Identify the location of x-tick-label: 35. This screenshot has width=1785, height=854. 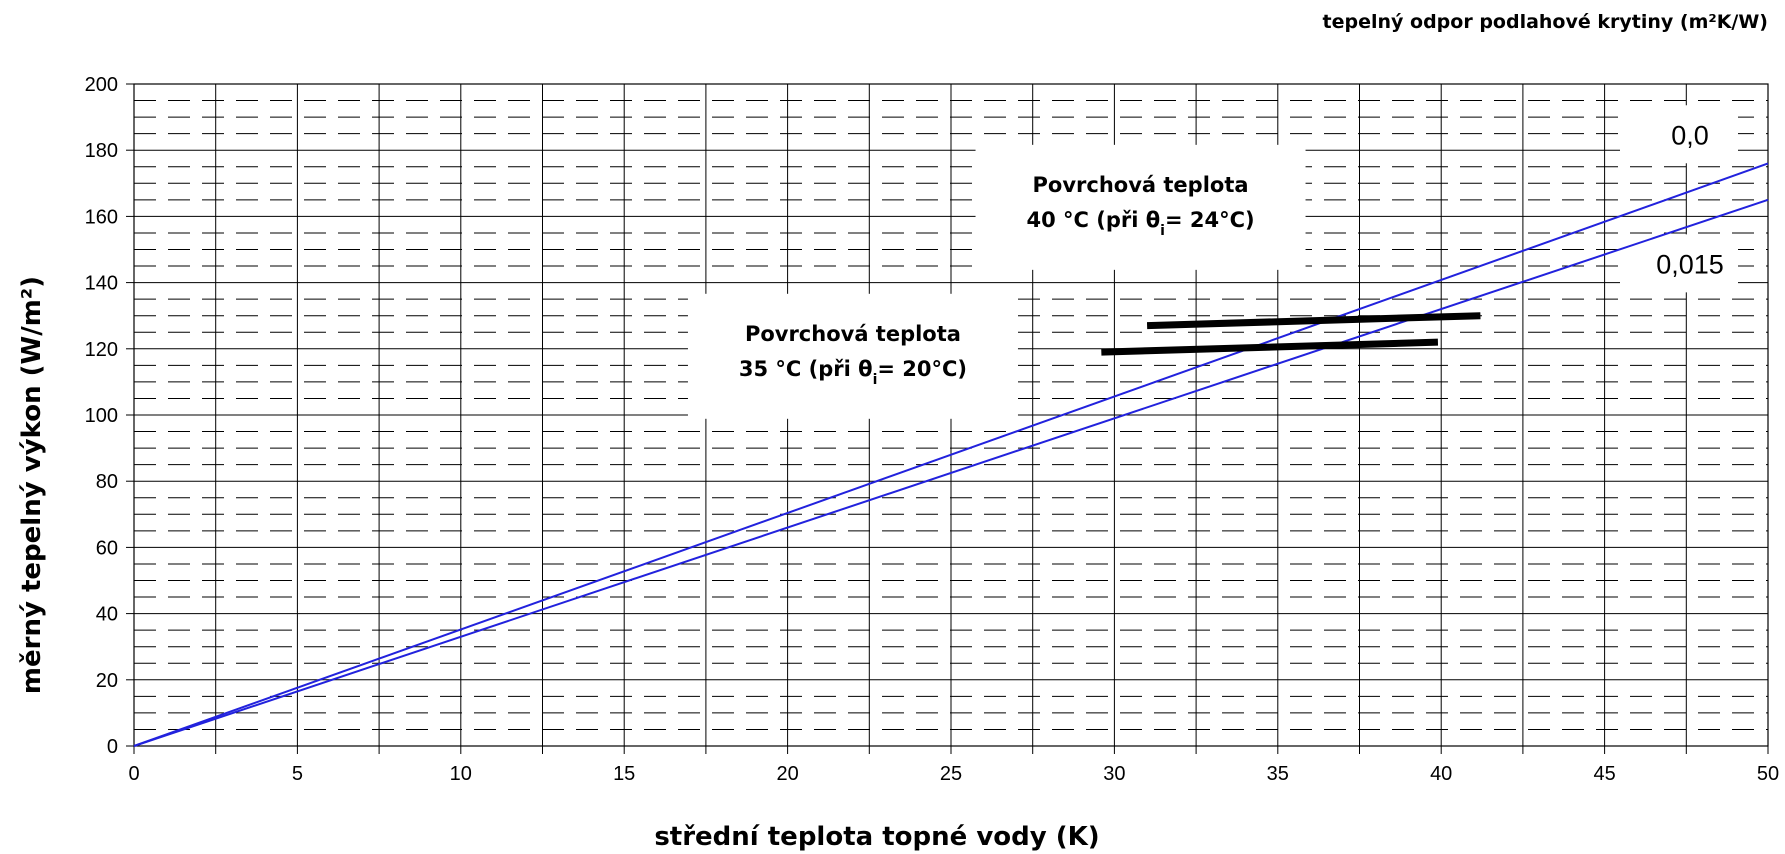
(1278, 774).